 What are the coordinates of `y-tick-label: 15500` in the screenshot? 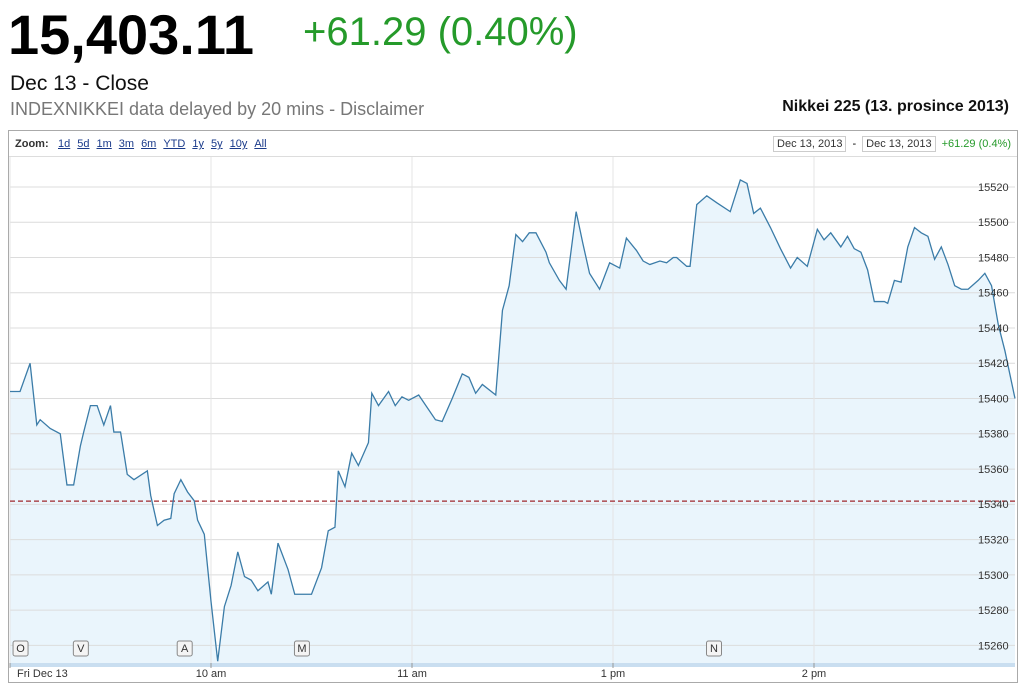 It's located at (993, 223).